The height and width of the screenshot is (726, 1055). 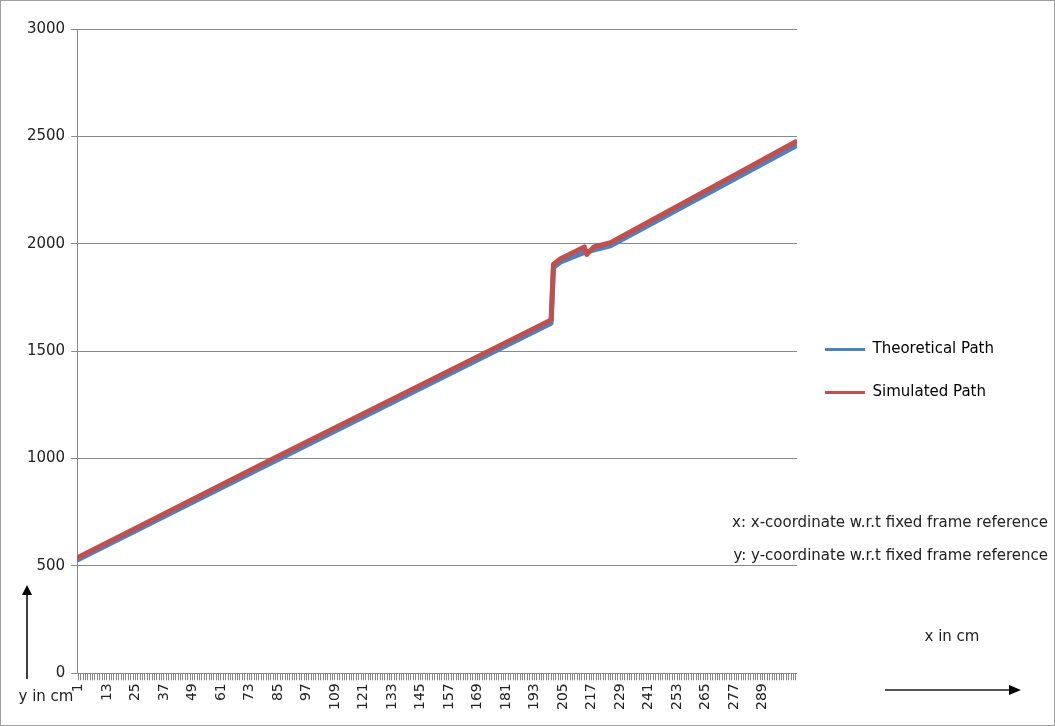 I want to click on x-tick-label: 241, so click(x=647, y=697).